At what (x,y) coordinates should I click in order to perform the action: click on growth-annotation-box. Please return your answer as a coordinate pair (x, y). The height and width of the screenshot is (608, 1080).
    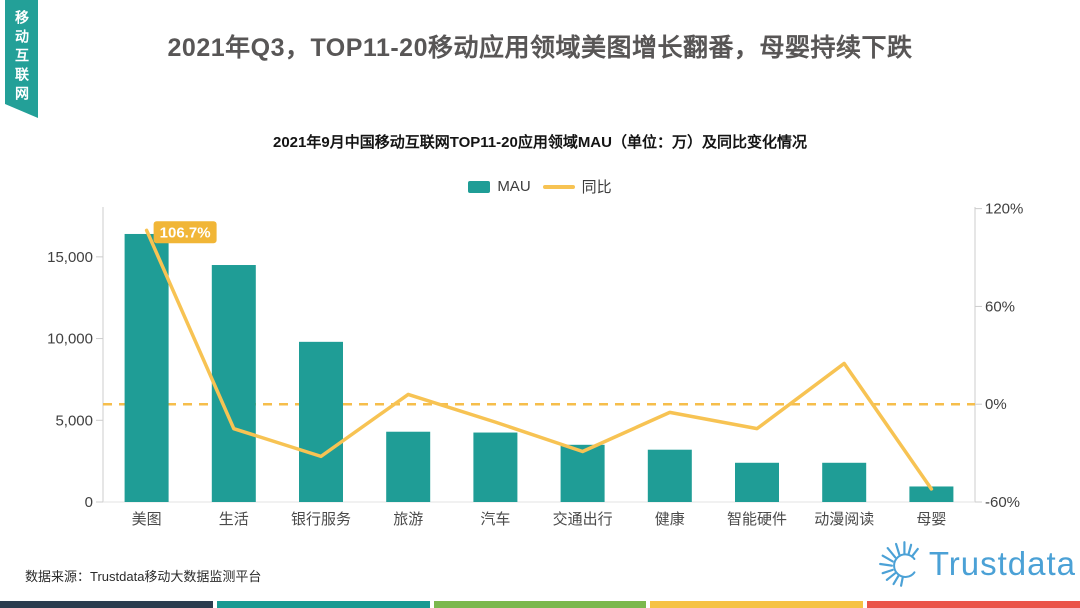
    Looking at the image, I should click on (185, 232).